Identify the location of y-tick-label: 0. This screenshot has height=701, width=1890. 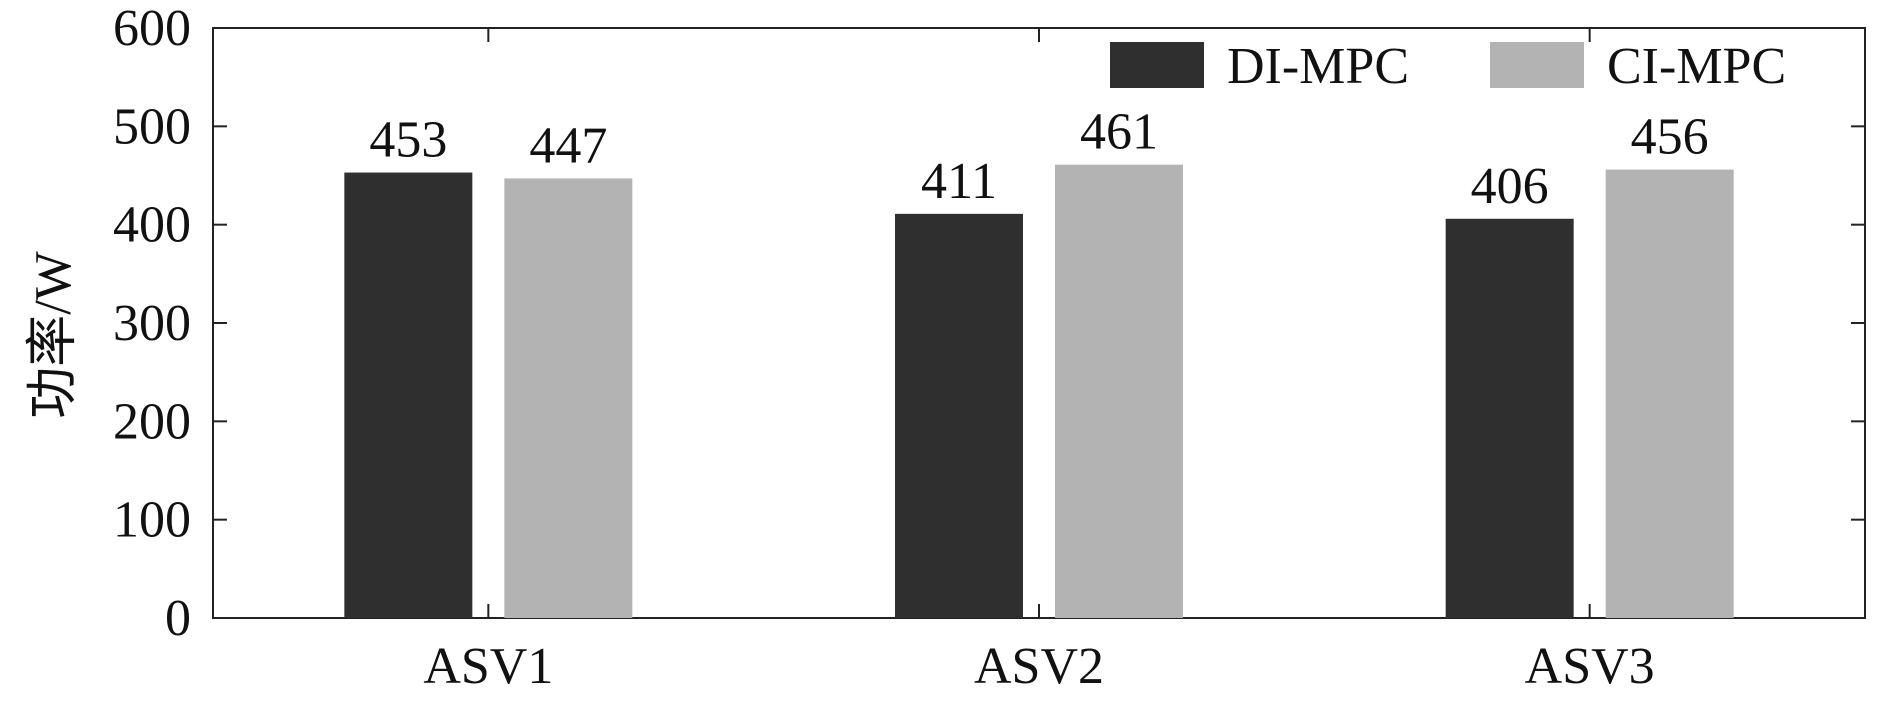
(178, 618).